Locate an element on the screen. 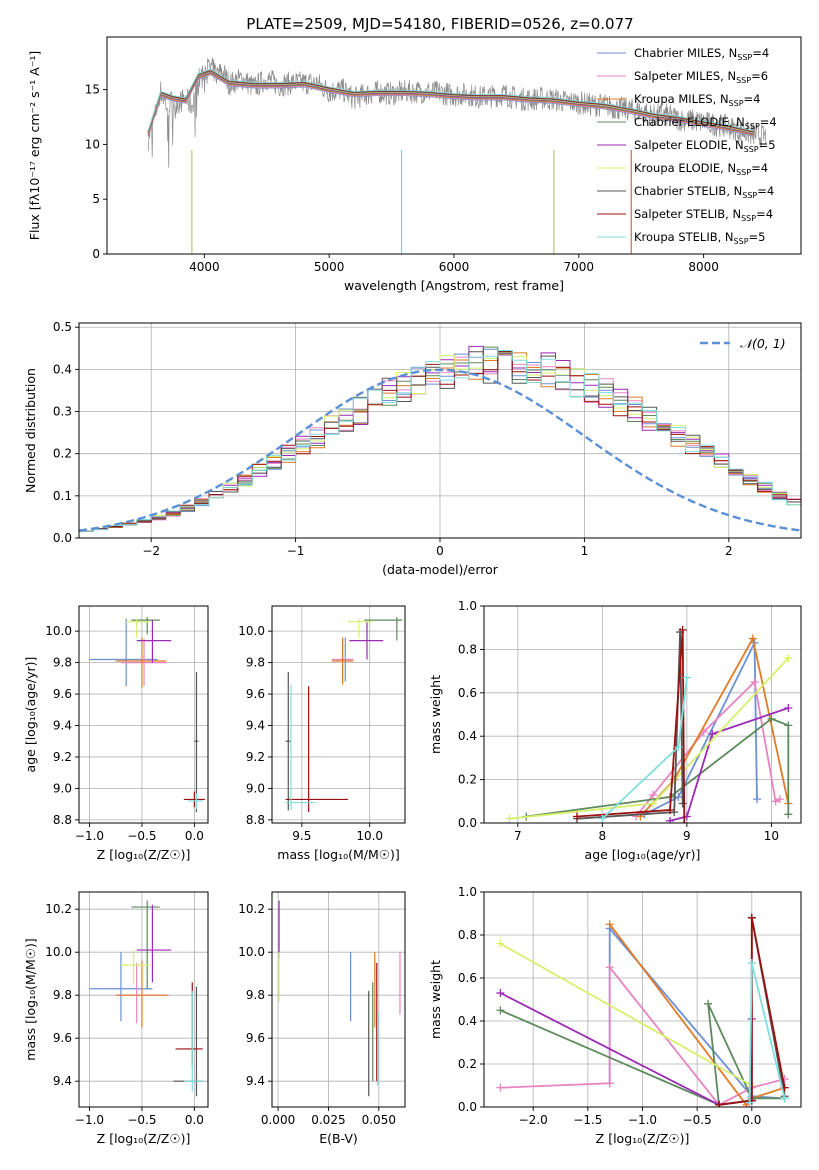  legend-label-tail: =6 is located at coordinates (759, 76).